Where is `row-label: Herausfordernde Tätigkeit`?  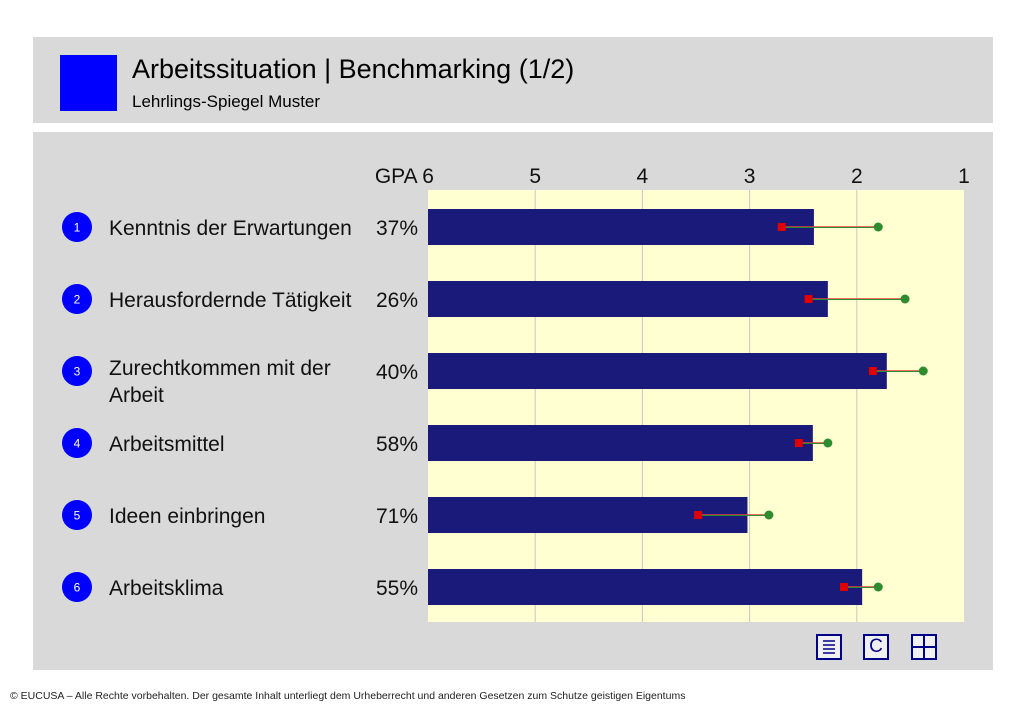 row-label: Herausfordernde Tätigkeit is located at coordinates (230, 300).